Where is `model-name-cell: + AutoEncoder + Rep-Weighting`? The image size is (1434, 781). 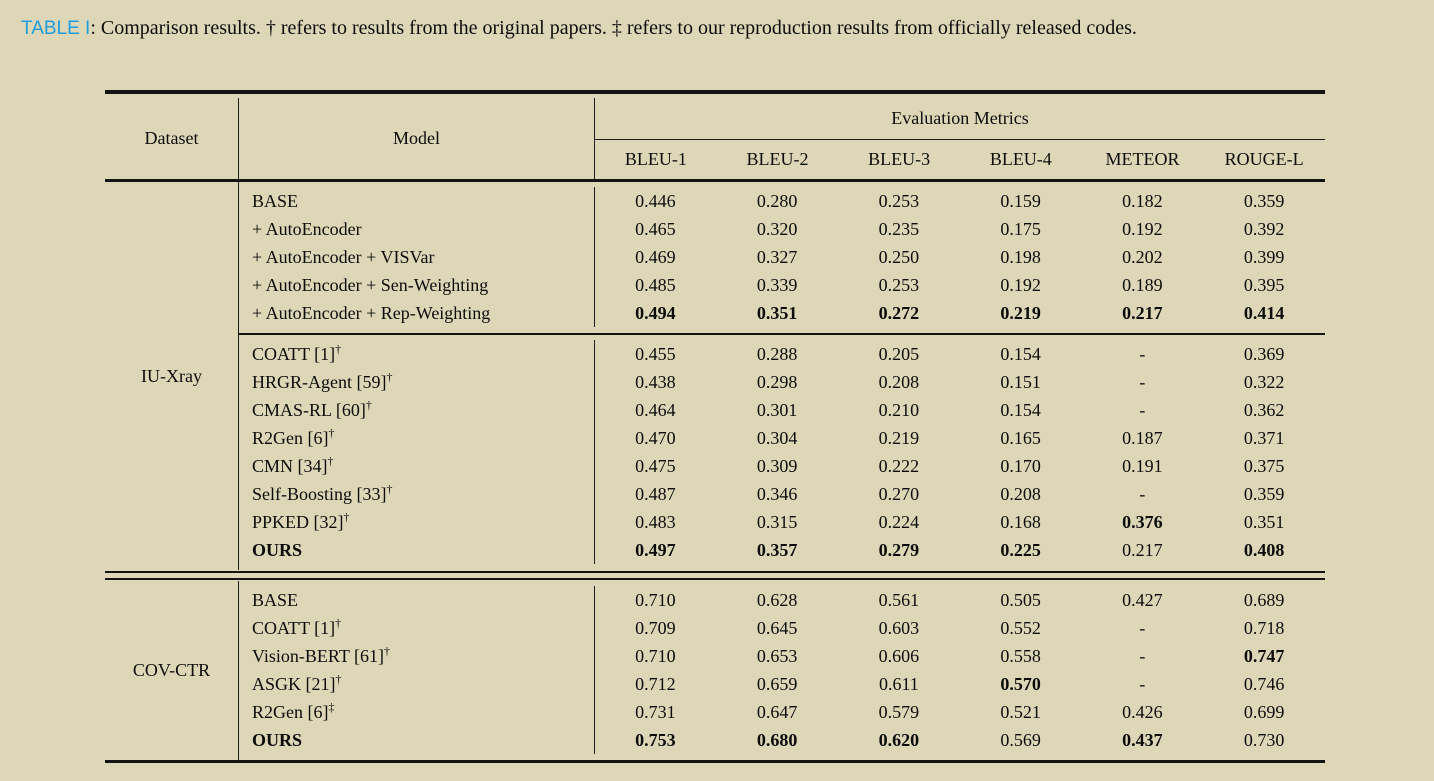
model-name-cell: + AutoEncoder + Rep-Weighting is located at coordinates (417, 313).